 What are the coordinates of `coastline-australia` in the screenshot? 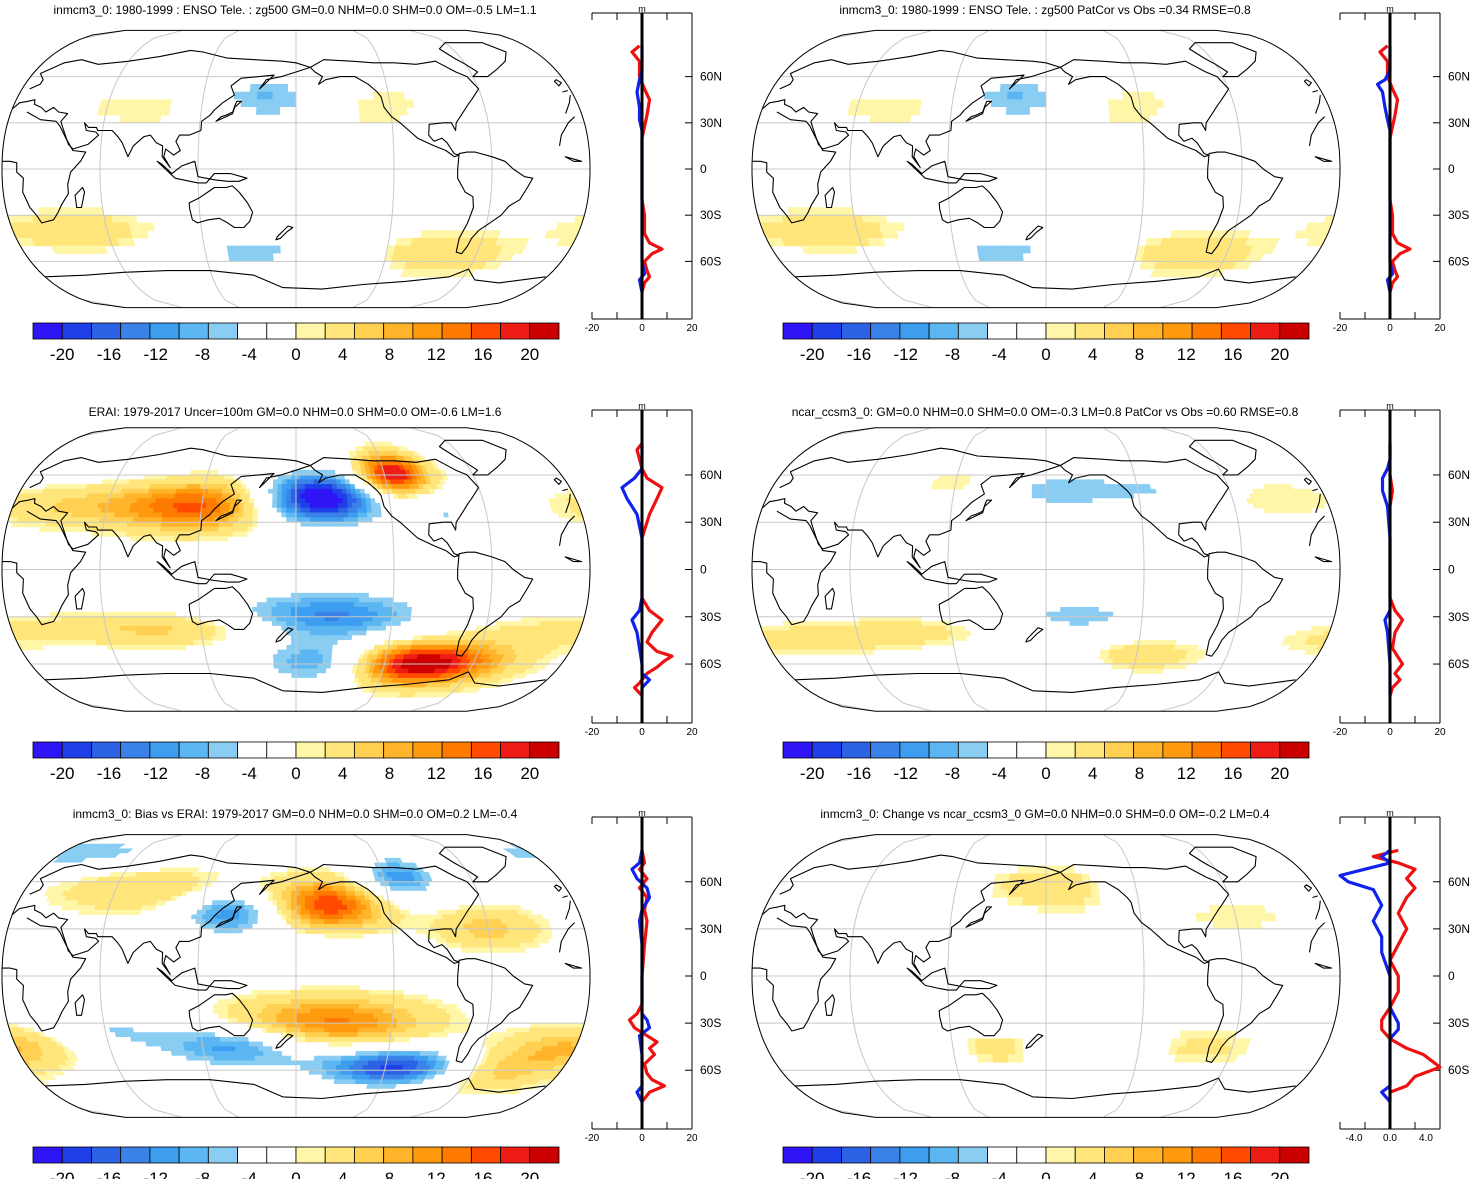 It's located at (221, 207).